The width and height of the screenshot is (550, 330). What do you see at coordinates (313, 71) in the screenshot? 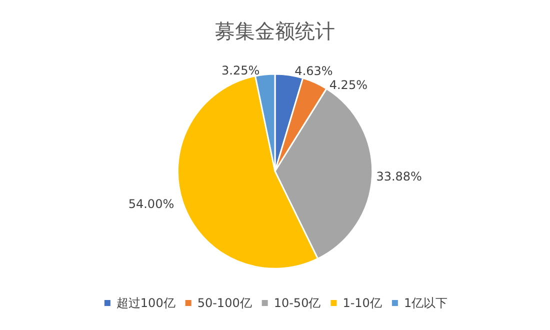
I see `data-label: 4.63%` at bounding box center [313, 71].